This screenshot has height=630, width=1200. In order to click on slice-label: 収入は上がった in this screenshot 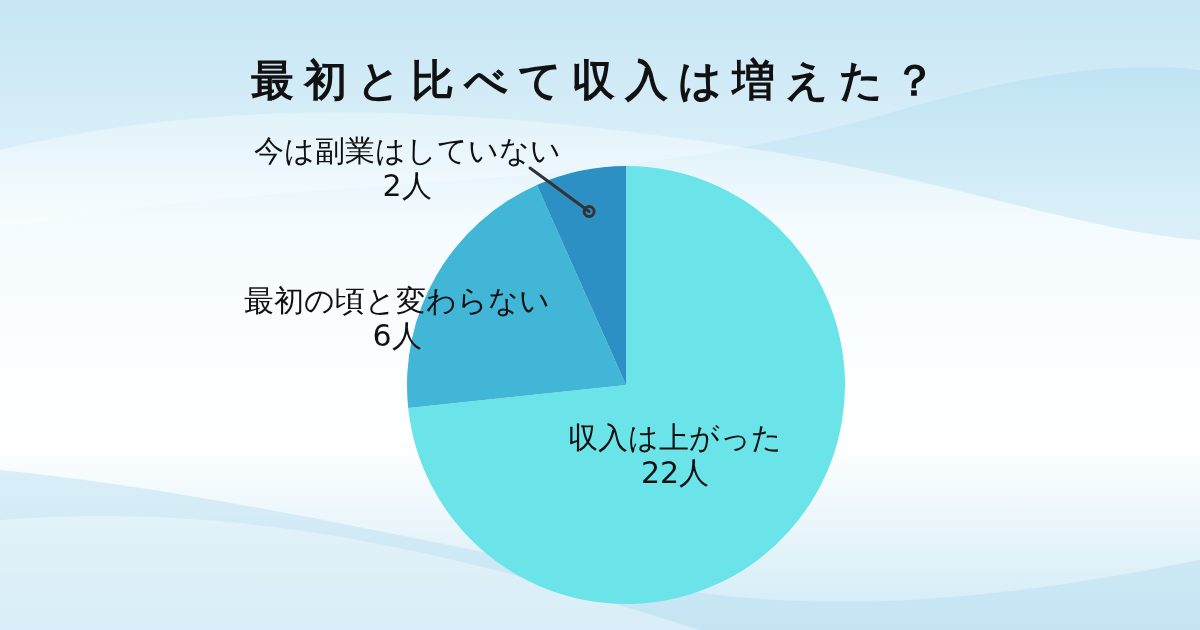, I will do `click(675, 437)`.